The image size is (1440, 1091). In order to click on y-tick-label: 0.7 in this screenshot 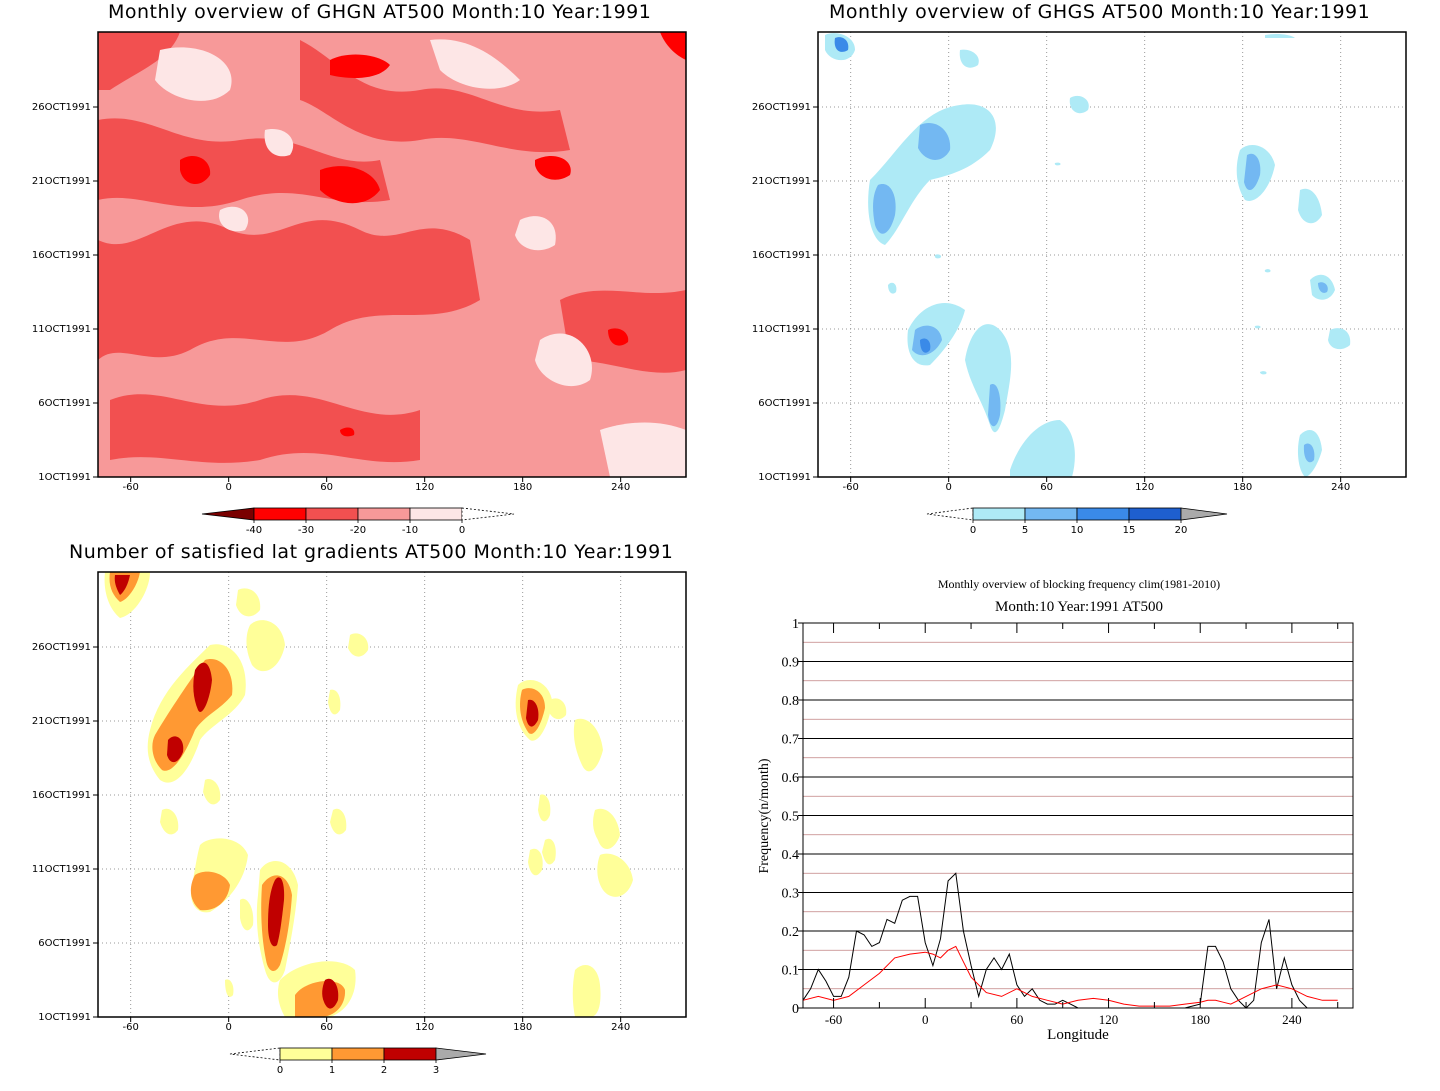, I will do `click(791, 740)`.